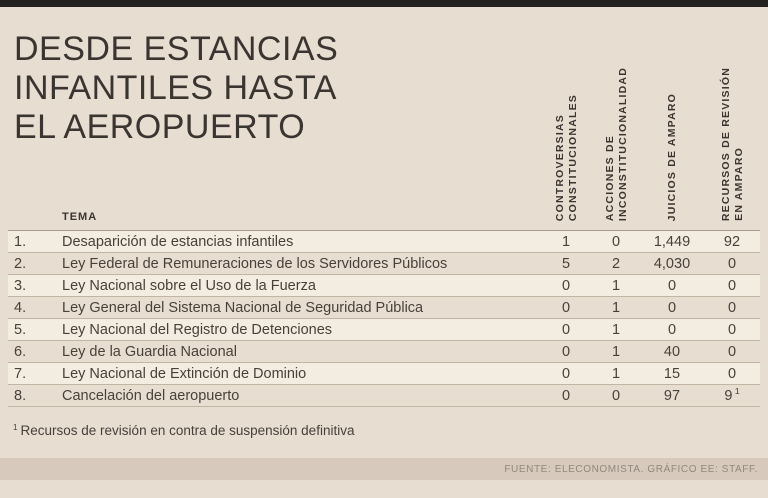  I want to click on row-value: 40, so click(672, 351).